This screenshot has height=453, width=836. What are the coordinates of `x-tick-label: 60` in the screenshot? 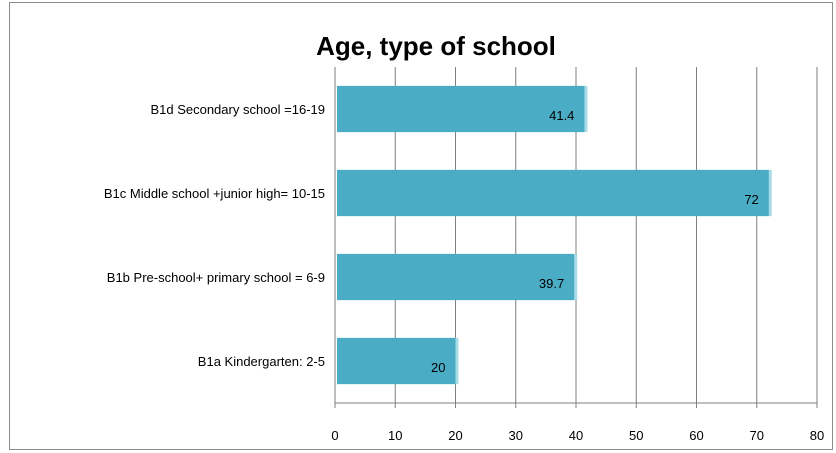 It's located at (696, 435).